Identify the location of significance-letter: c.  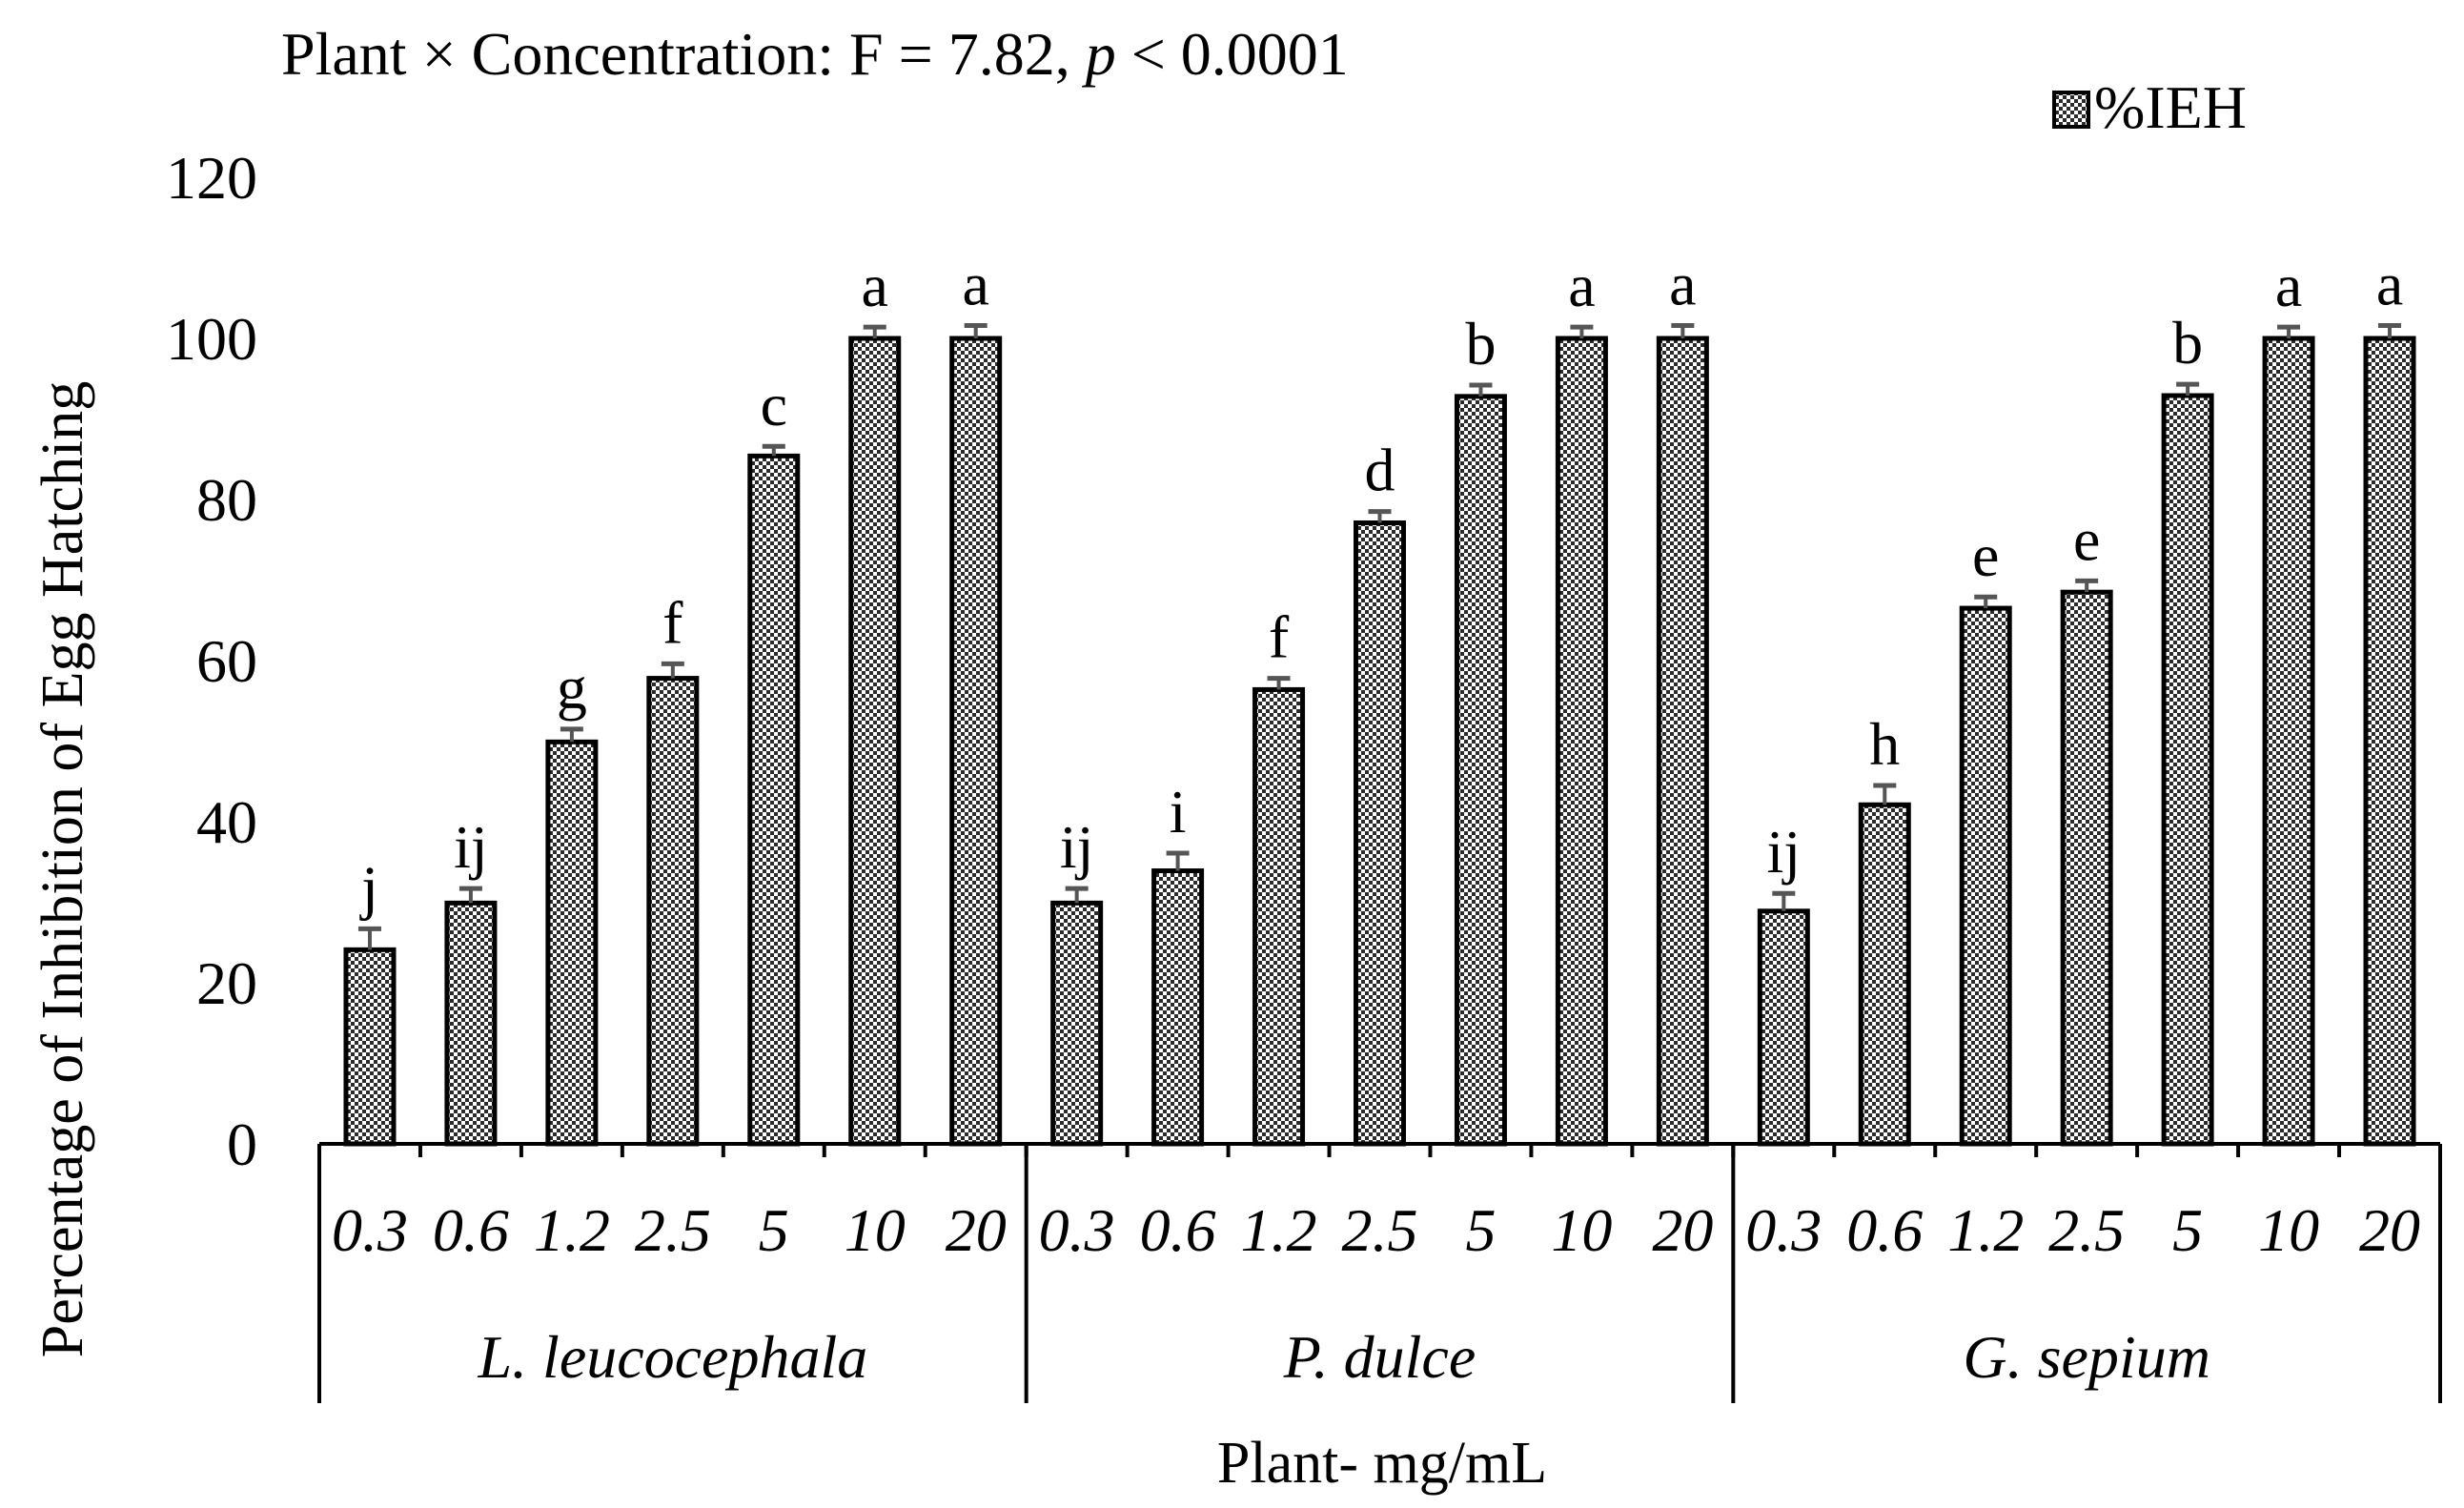
(774, 405).